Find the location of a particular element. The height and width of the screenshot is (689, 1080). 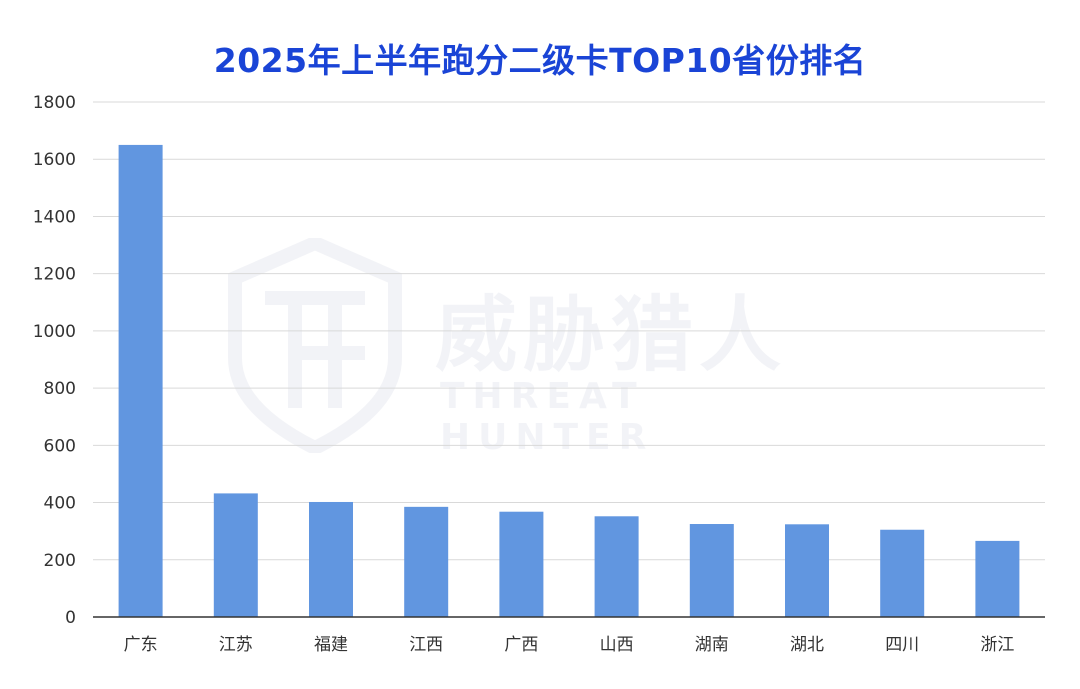

y-axis-ticks: 0 200 400 600 800 1000 1200 1400 1600 1800 is located at coordinates (54, 360).